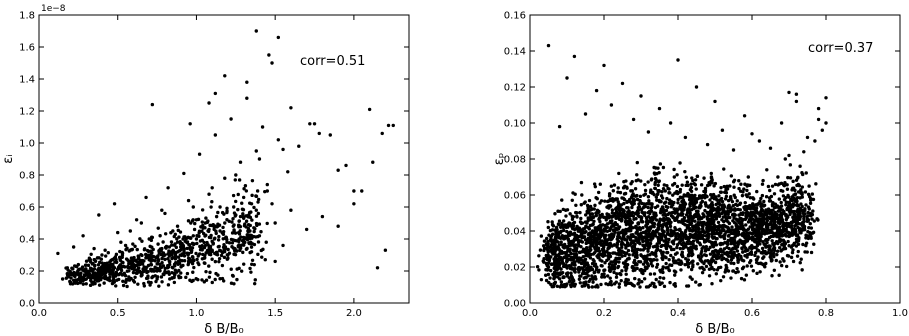 This screenshot has width=909, height=336. What do you see at coordinates (27, 208) in the screenshot?
I see `y-tick-label: 0.6` at bounding box center [27, 208].